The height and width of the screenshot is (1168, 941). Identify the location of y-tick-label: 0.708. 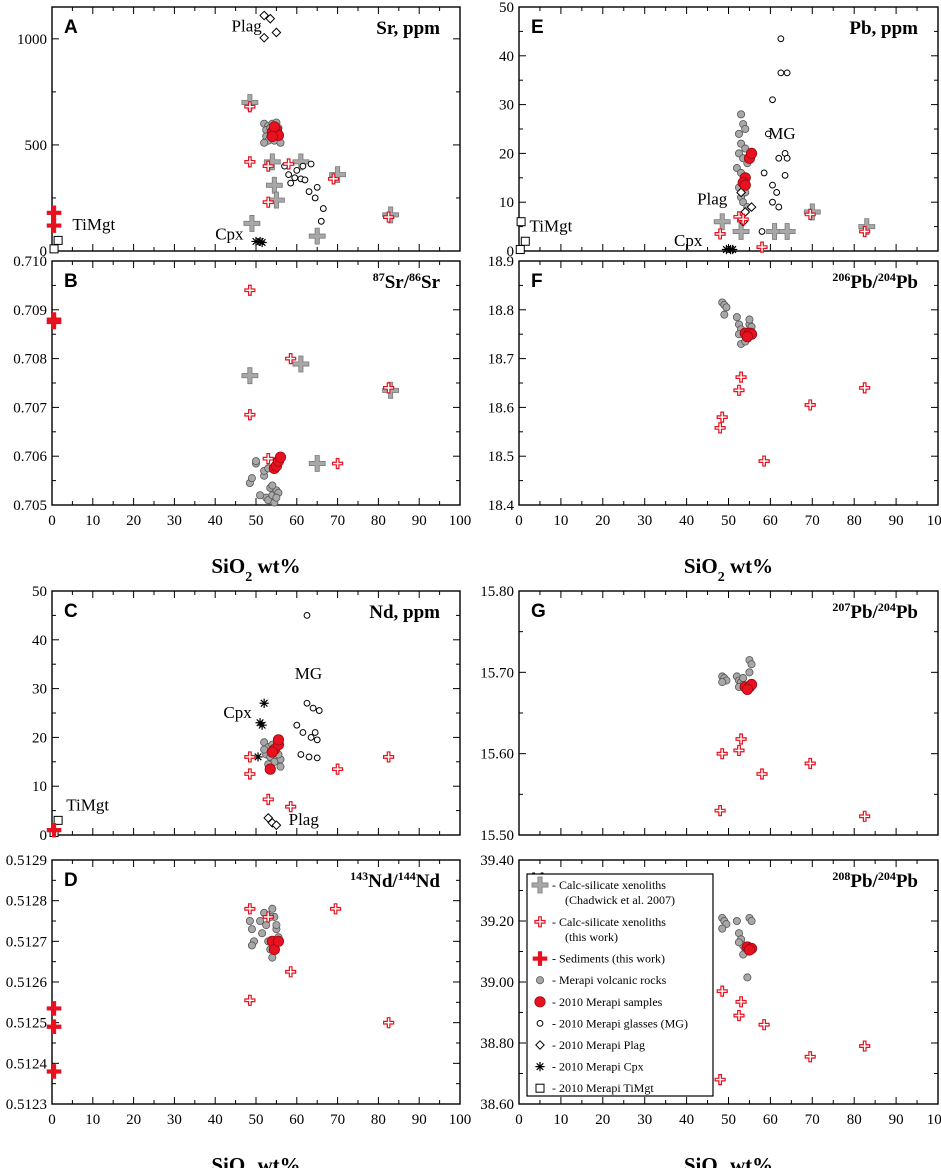
(30, 360).